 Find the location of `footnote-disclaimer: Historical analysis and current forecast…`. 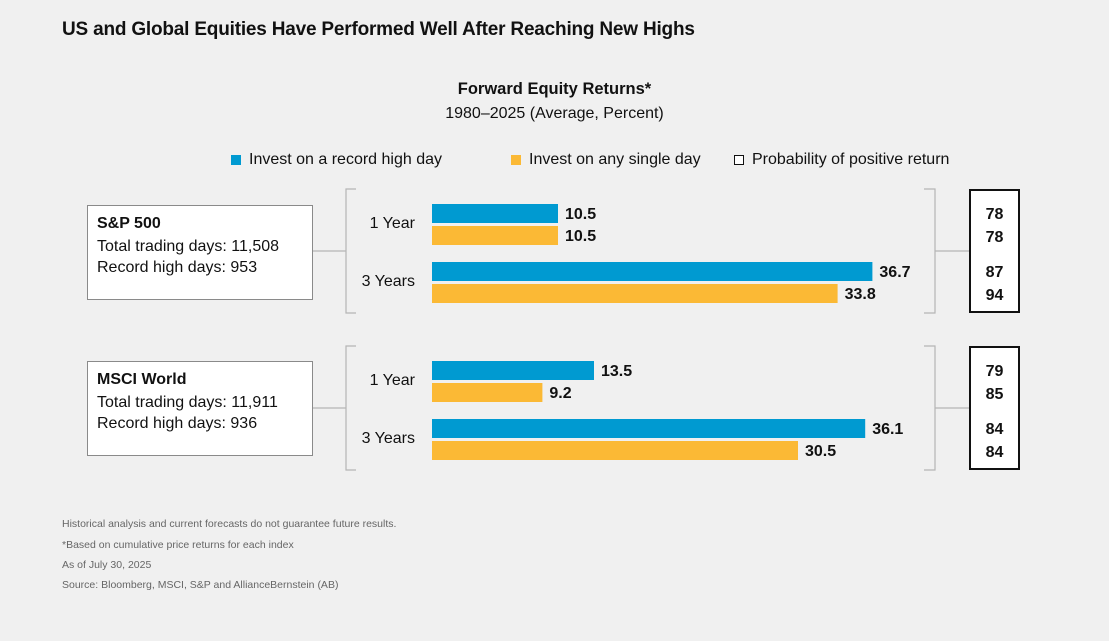

footnote-disclaimer: Historical analysis and current forecast… is located at coordinates (229, 524).